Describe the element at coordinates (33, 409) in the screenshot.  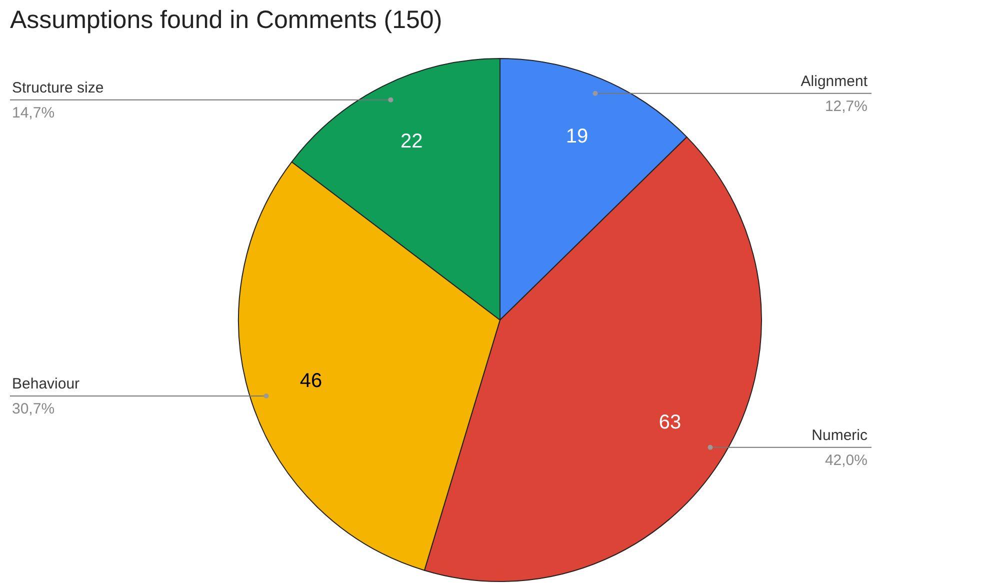
I see `text: 30,7%` at that location.